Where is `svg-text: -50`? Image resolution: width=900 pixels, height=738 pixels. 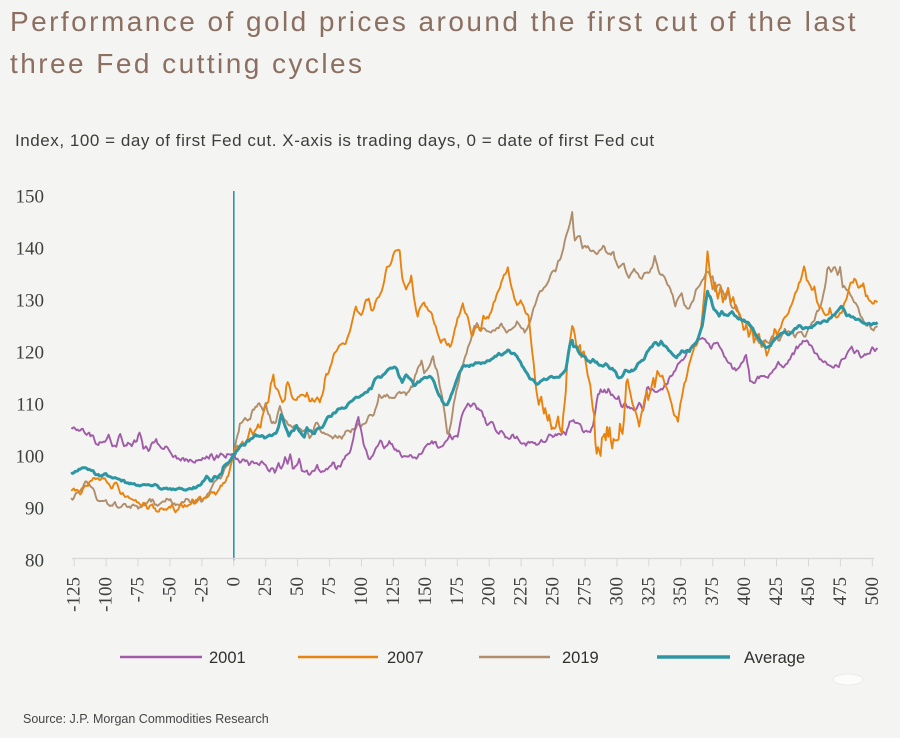
svg-text: -50 is located at coordinates (170, 589).